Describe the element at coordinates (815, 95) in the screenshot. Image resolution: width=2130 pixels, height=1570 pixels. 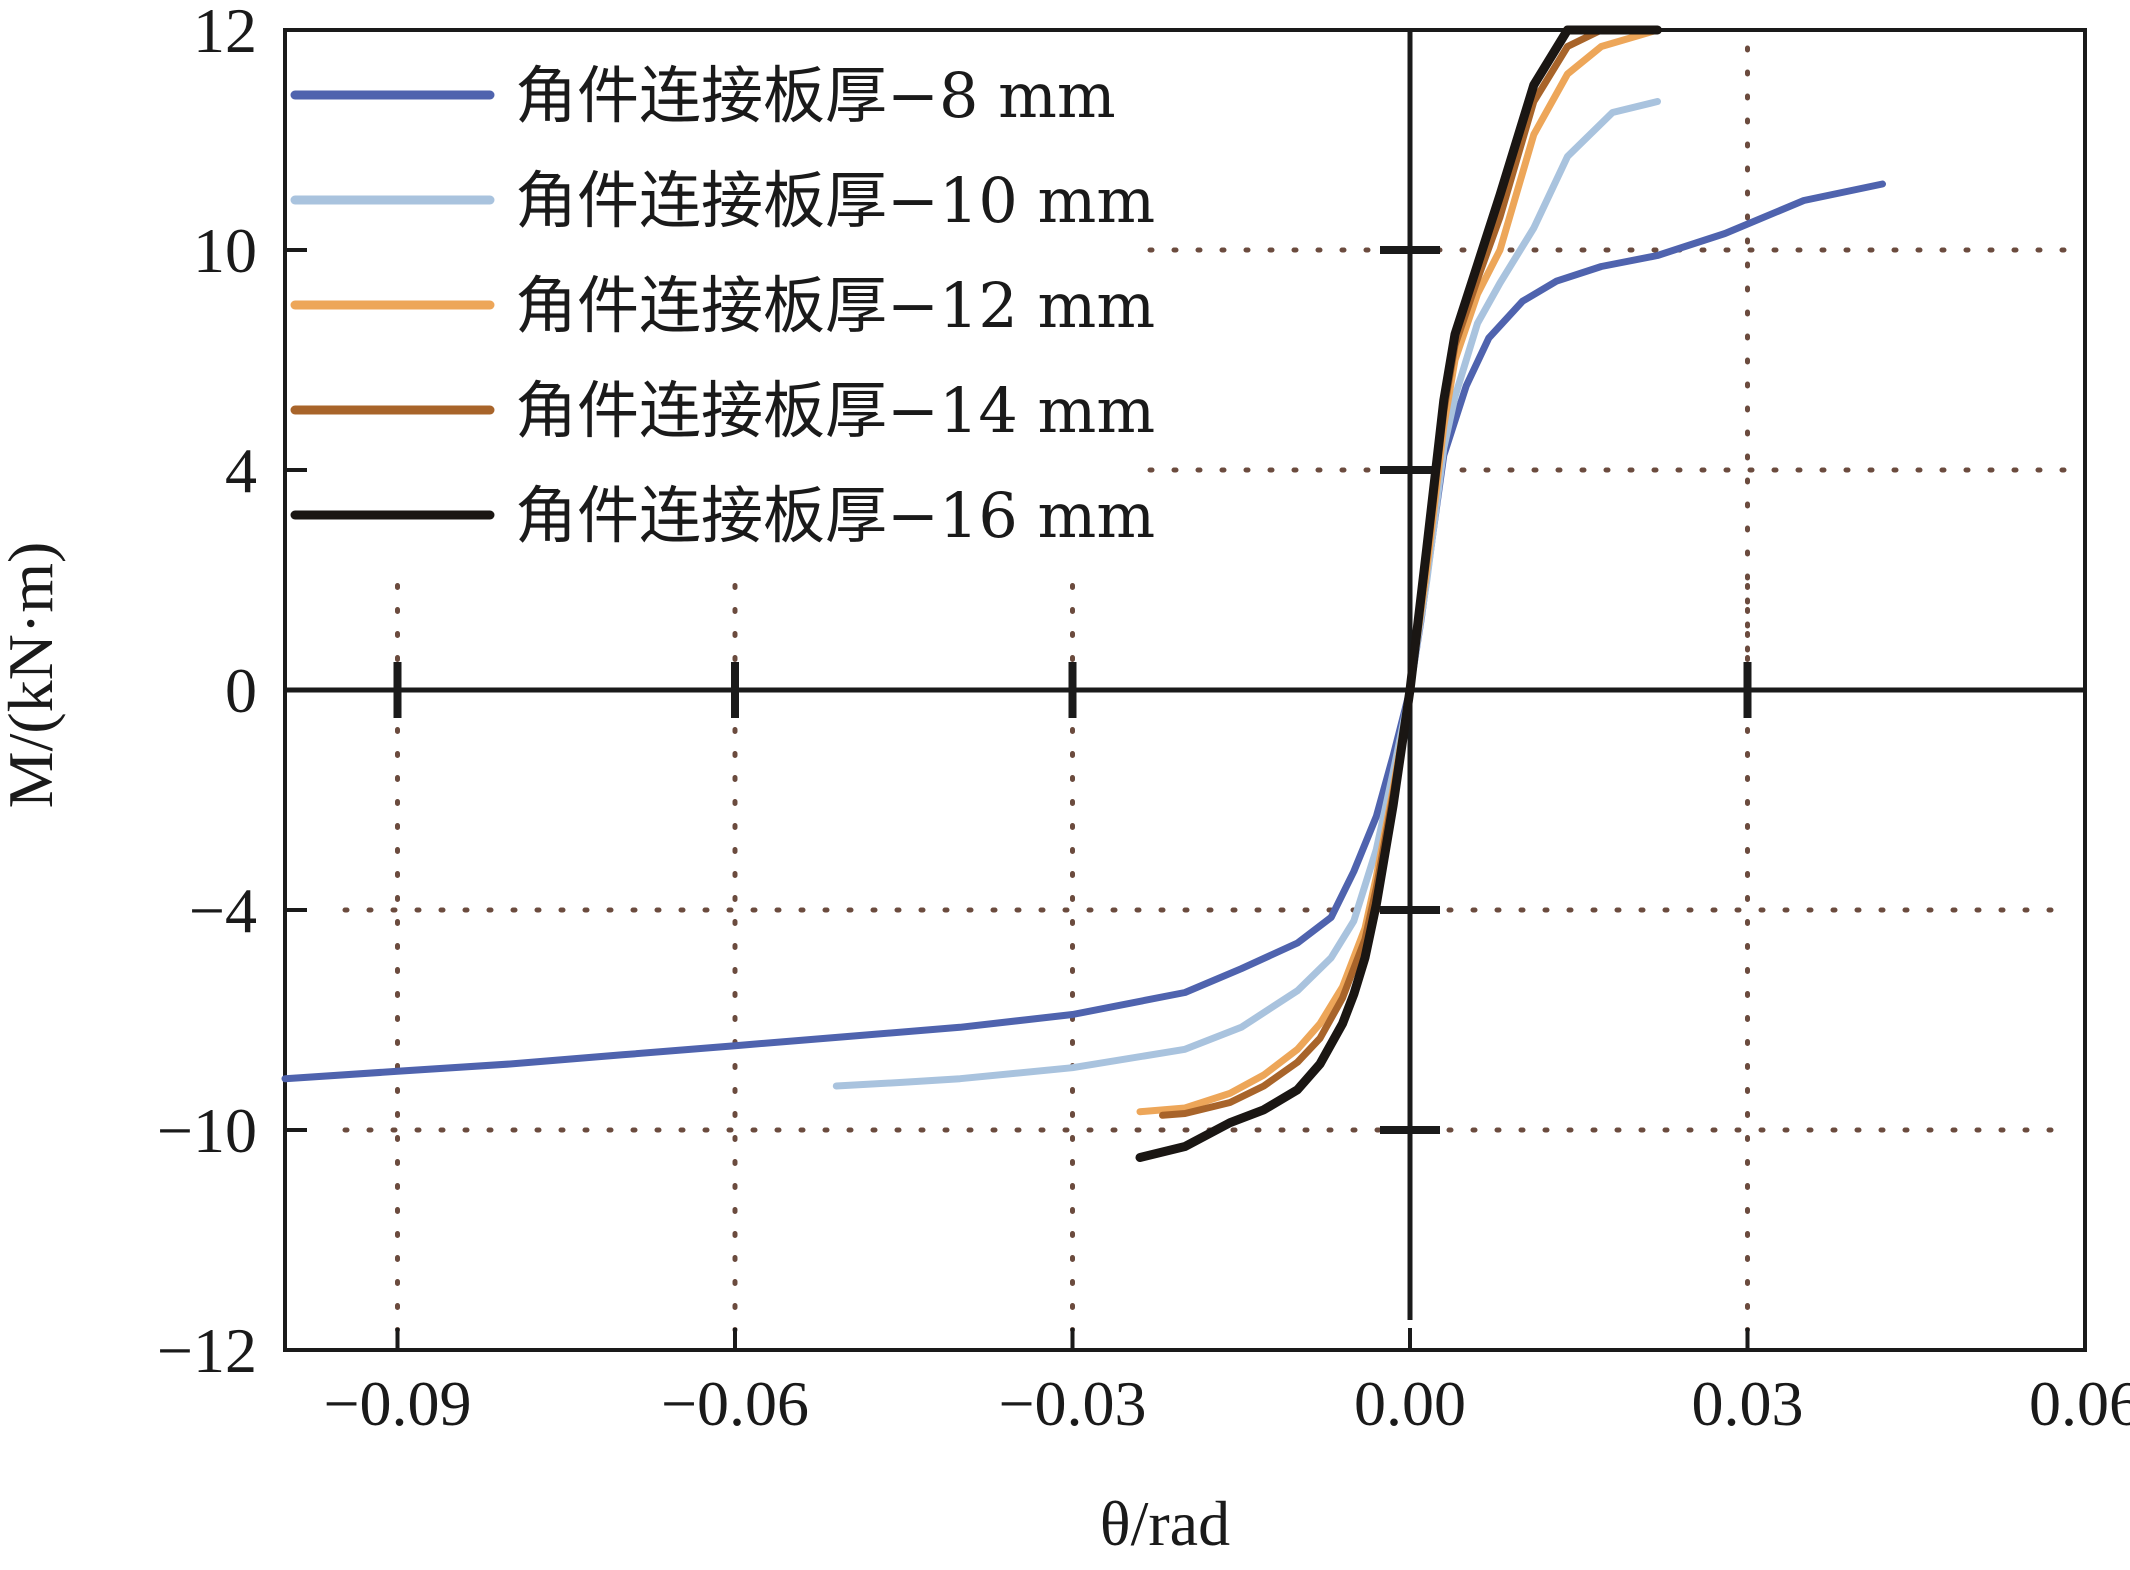
I see `legend-label: 角件连接板厚−8 mm` at that location.